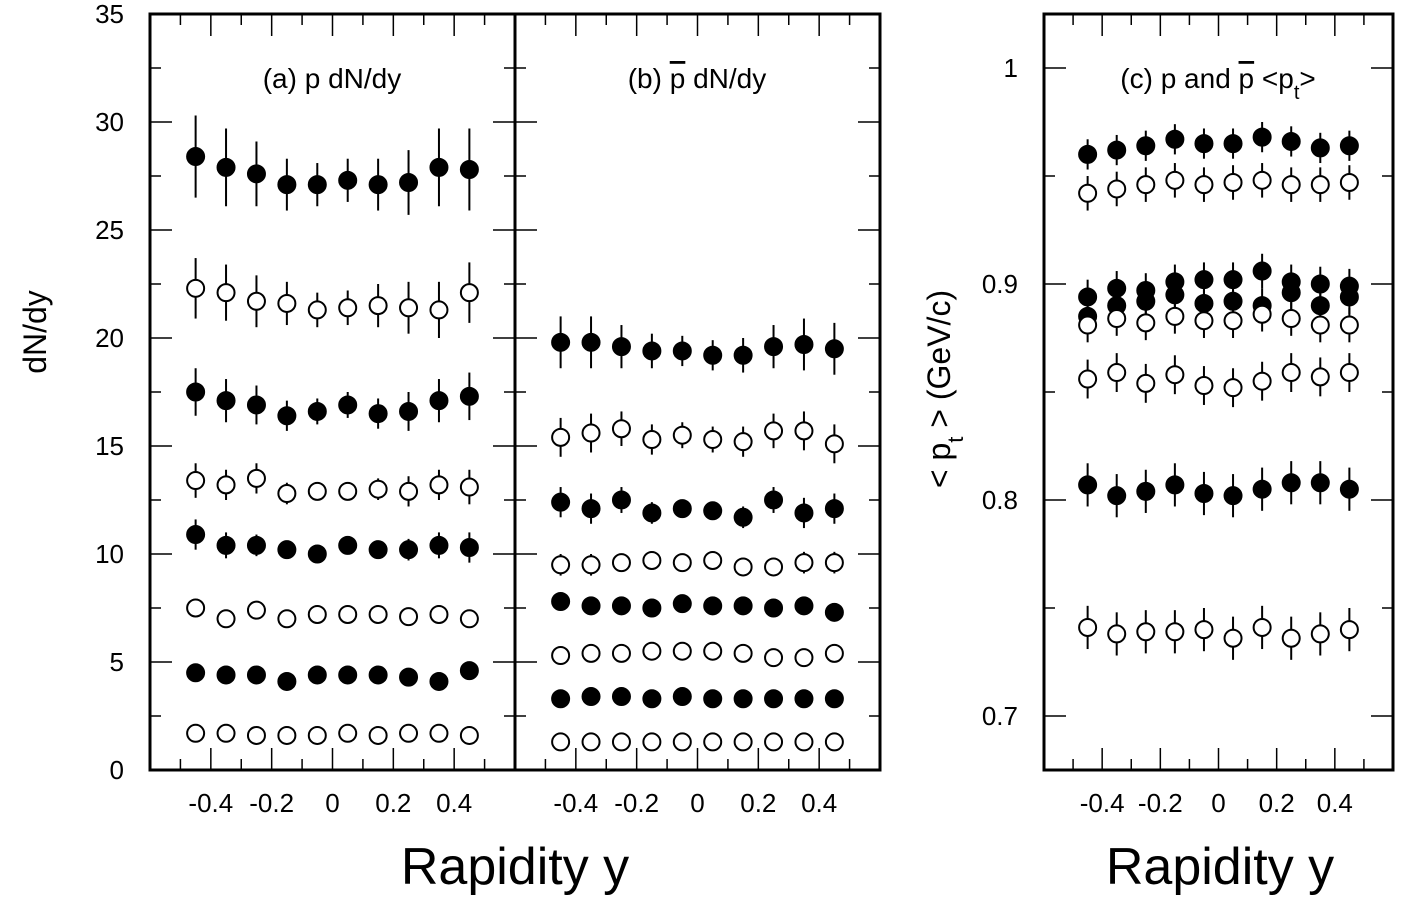  What do you see at coordinates (332, 78) in the screenshot?
I see `panel-label: (a) p dN/dy` at bounding box center [332, 78].